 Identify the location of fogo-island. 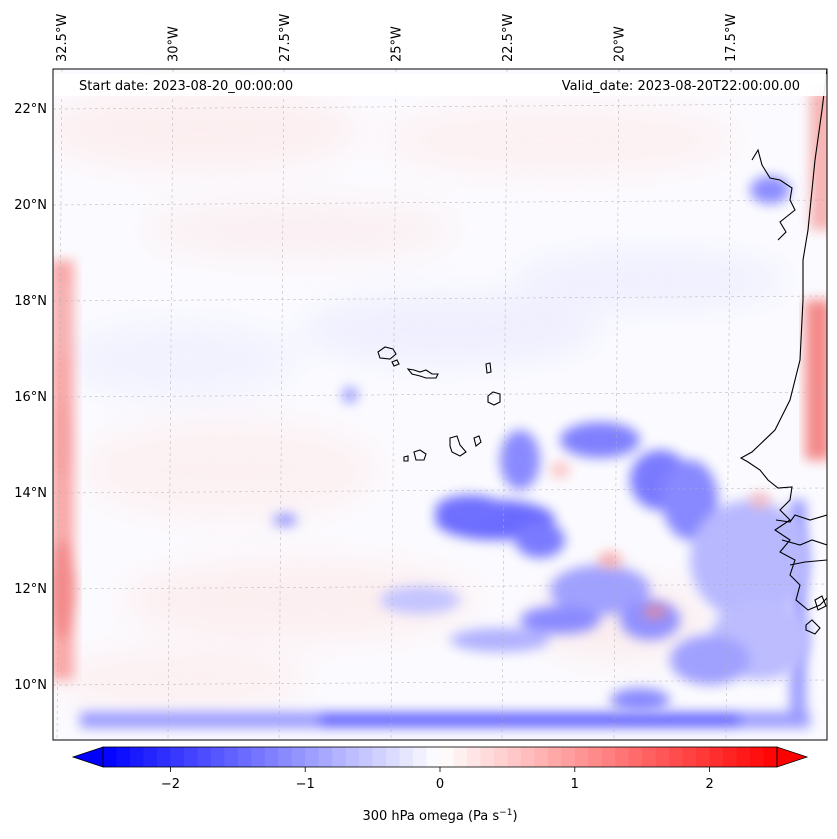
(420, 455).